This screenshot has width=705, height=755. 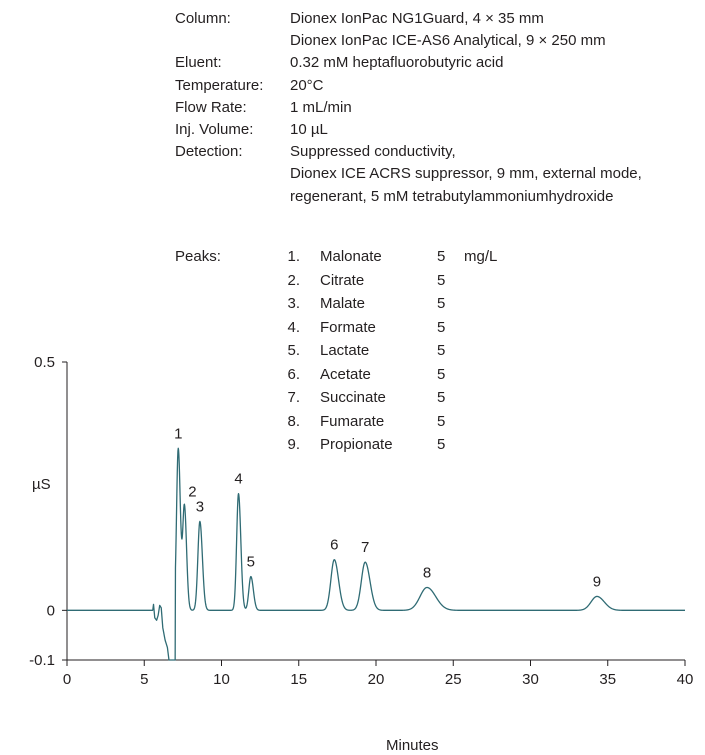 What do you see at coordinates (192, 492) in the screenshot?
I see `peak-label: 2` at bounding box center [192, 492].